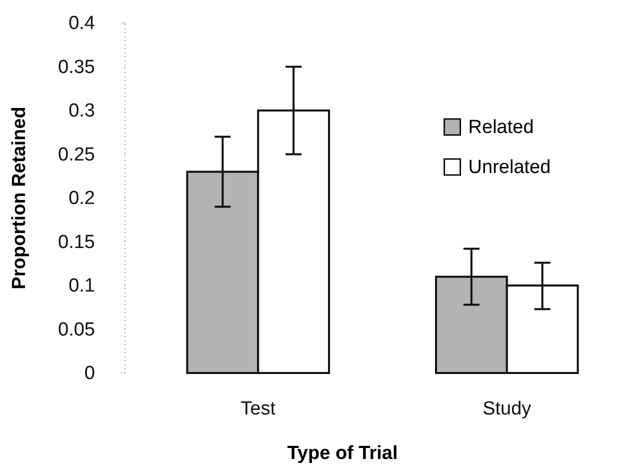 This screenshot has width=643, height=470. What do you see at coordinates (81, 111) in the screenshot?
I see `y-tick-label: 0.3` at bounding box center [81, 111].